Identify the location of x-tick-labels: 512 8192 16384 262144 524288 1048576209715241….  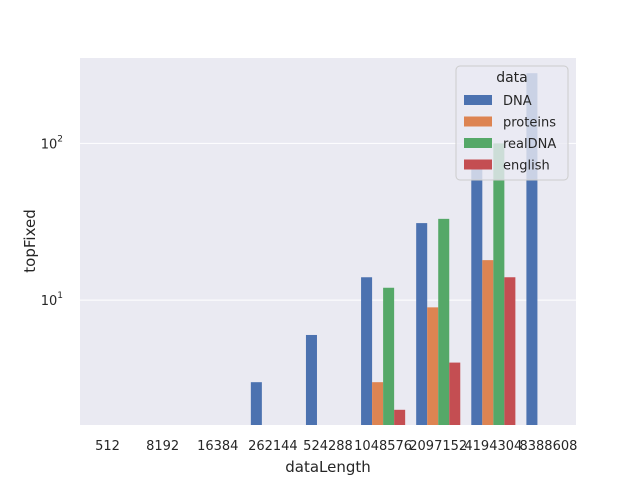
(336, 446).